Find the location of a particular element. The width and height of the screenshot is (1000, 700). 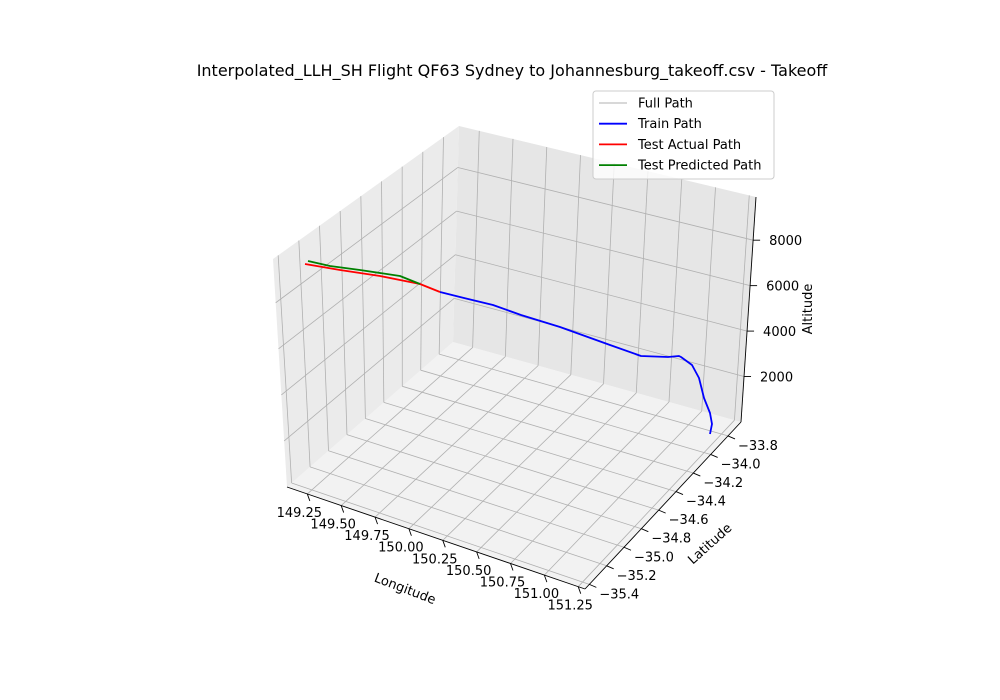

x-tick-label-8: 151.25 is located at coordinates (570, 606).